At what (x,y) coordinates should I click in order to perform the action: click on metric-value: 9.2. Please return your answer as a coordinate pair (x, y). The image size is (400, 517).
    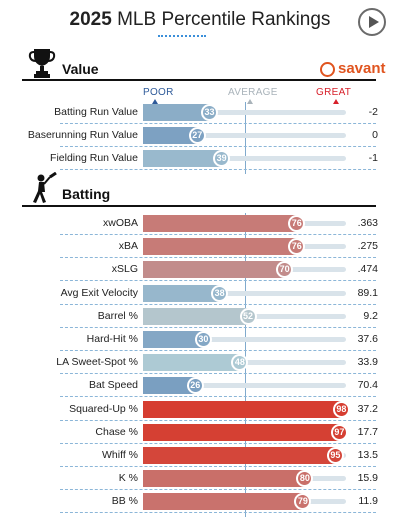
    Looking at the image, I should click on (370, 315).